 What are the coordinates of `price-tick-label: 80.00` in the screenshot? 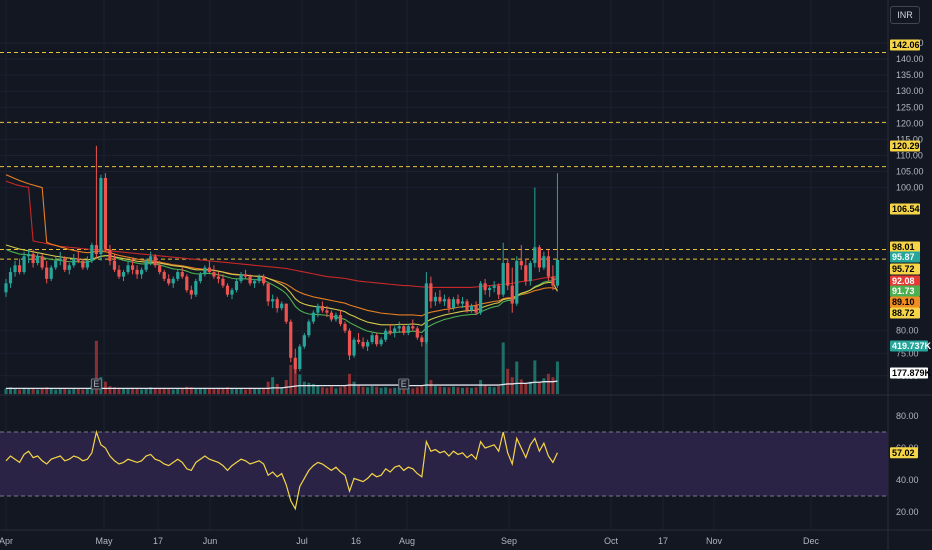 It's located at (907, 331).